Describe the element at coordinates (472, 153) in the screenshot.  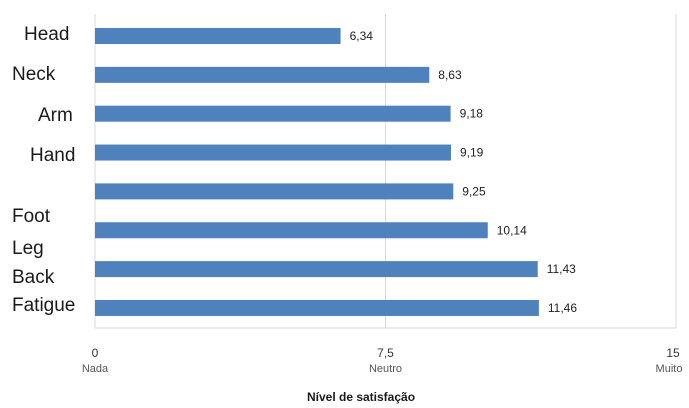
I see `bar-value-label-3: 9,19` at that location.